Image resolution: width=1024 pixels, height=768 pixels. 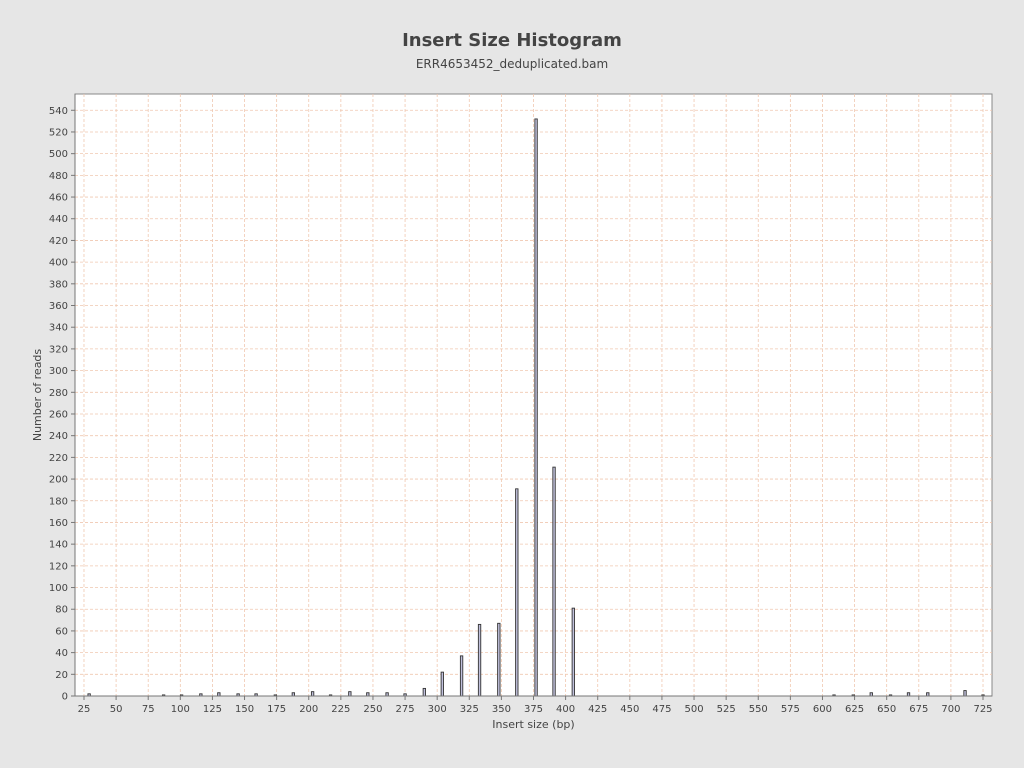 I want to click on x-tick-label: 700, so click(x=950, y=709).